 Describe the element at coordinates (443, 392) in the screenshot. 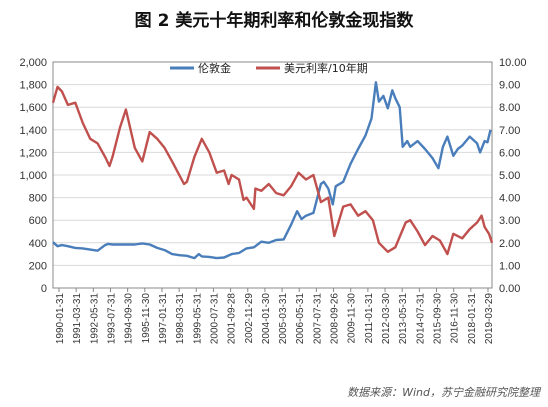

I see `source-note: 数据来源：Wind，苏宁金融研究院整理` at that location.